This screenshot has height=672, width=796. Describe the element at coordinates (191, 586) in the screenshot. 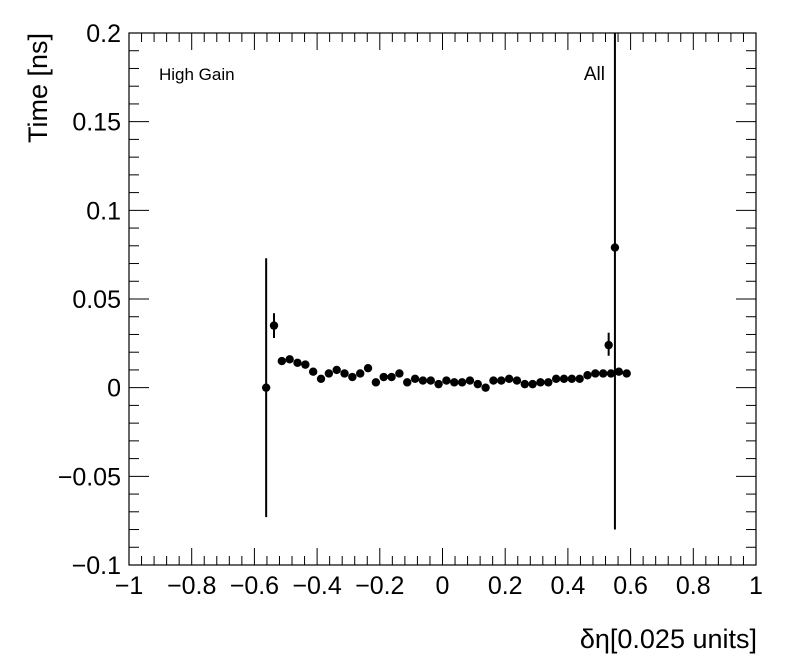

I see `x-tick-label: −0.8` at that location.